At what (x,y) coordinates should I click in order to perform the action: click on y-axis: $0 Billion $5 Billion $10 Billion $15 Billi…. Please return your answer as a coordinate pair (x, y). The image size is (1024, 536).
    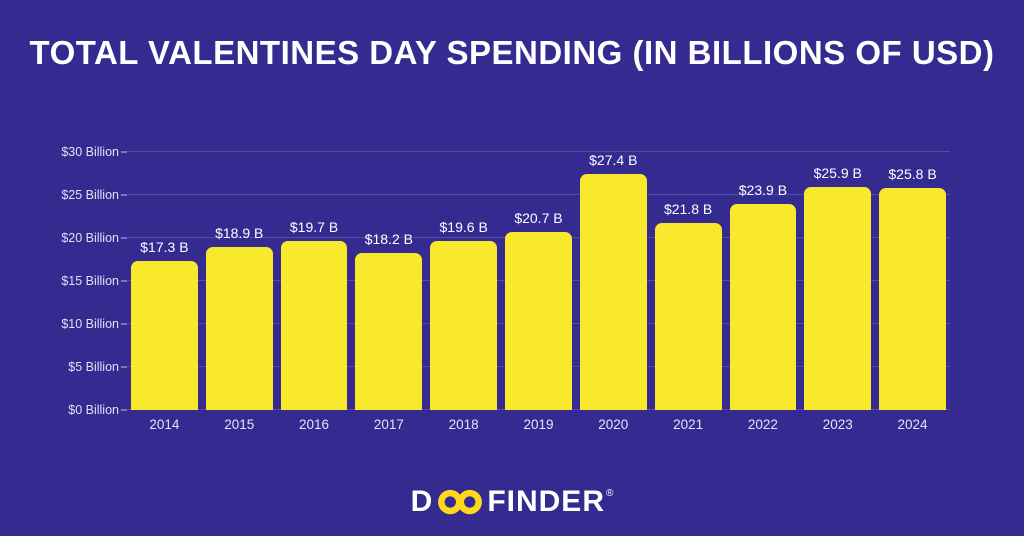
    Looking at the image, I should click on (59, 281).